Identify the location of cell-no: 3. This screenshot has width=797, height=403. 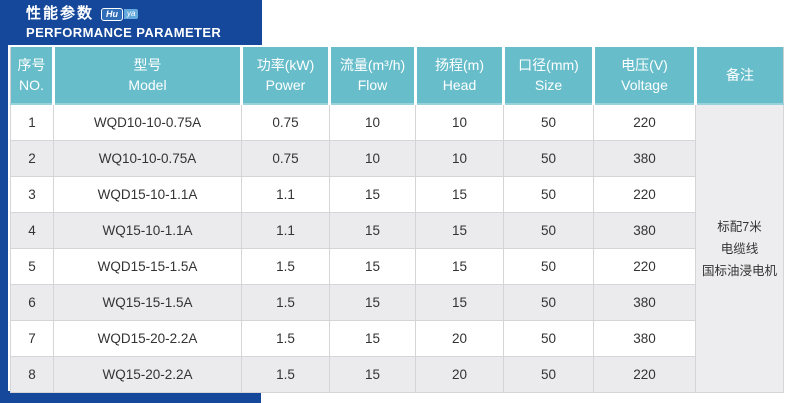
(32, 194).